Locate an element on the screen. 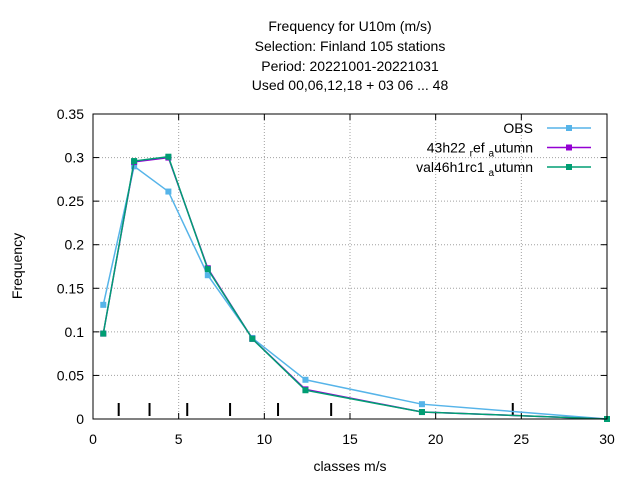 The image size is (640, 480). x-axis-label: classes m/s is located at coordinates (349, 466).